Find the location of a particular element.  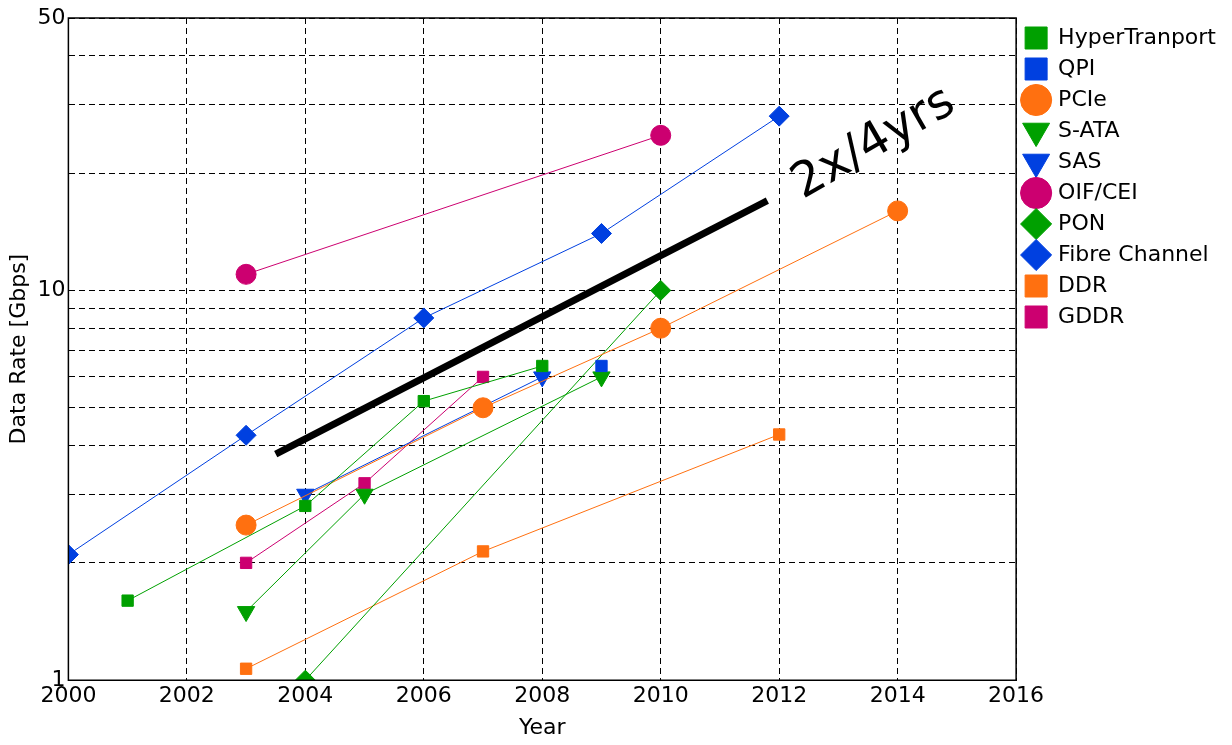

x-tick-label: 2010 is located at coordinates (660, 695).